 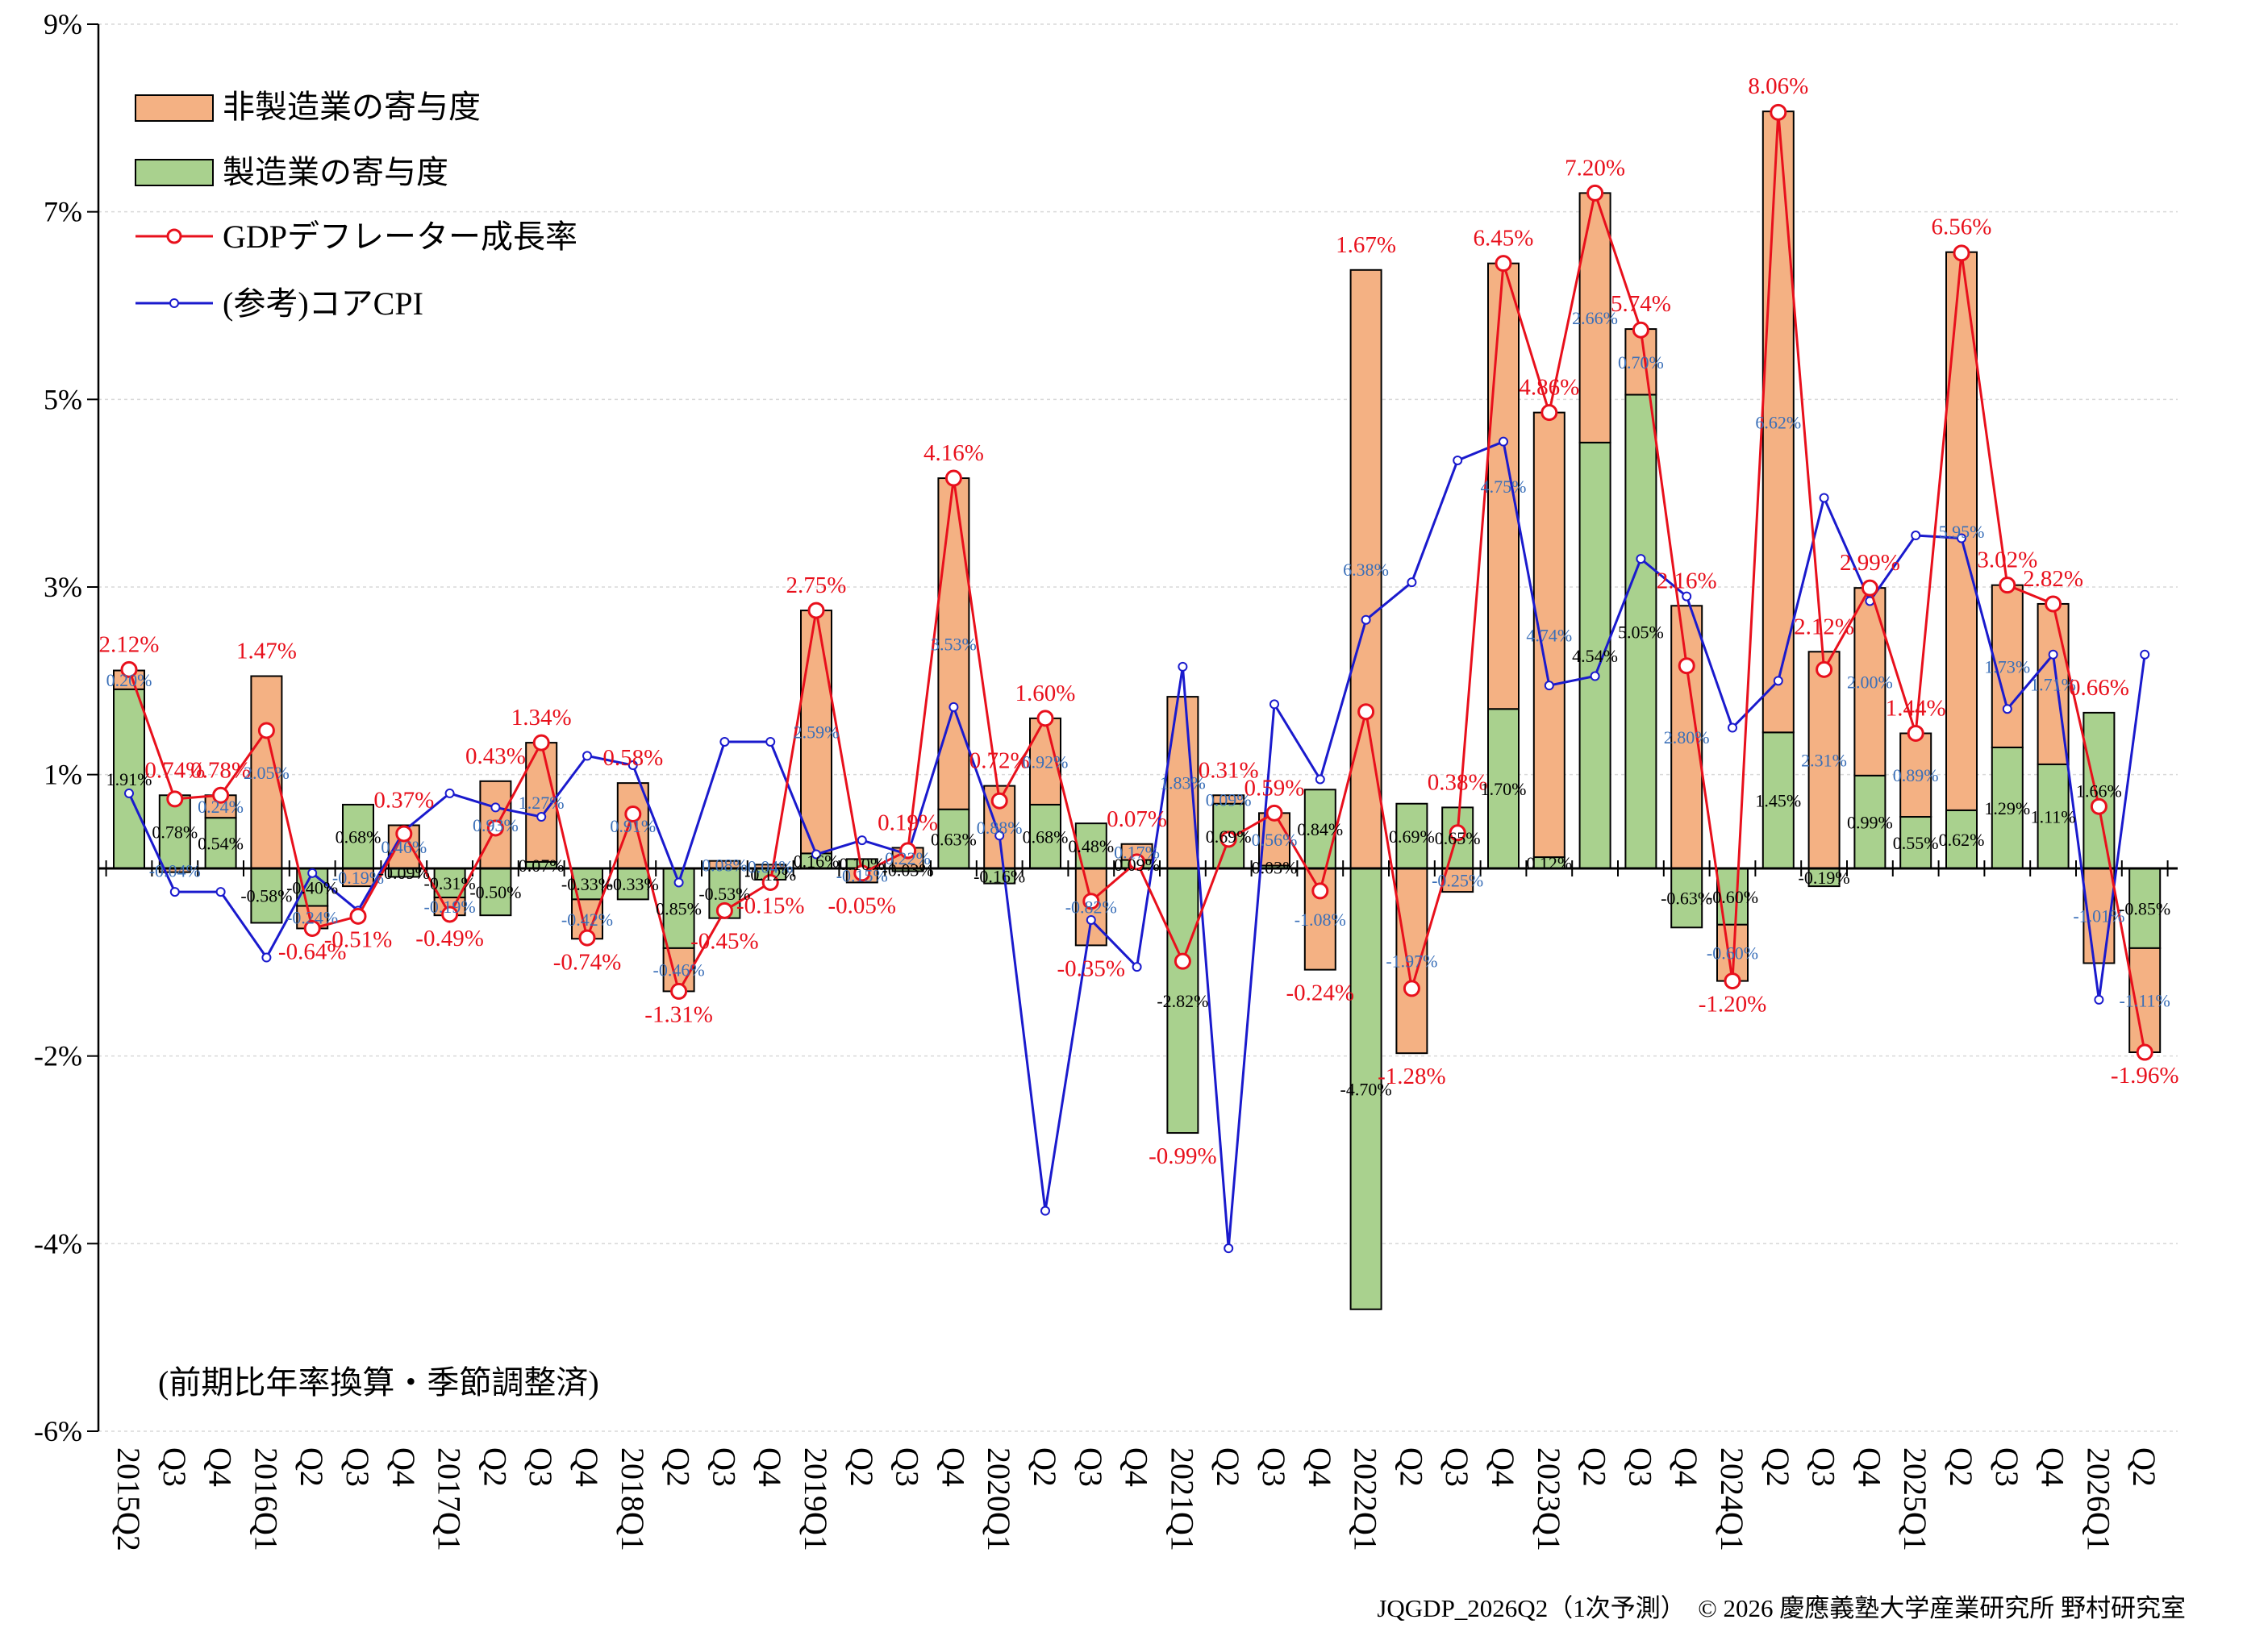 What do you see at coordinates (174, 303) in the screenshot?
I see `legend-marker-cpi` at bounding box center [174, 303].